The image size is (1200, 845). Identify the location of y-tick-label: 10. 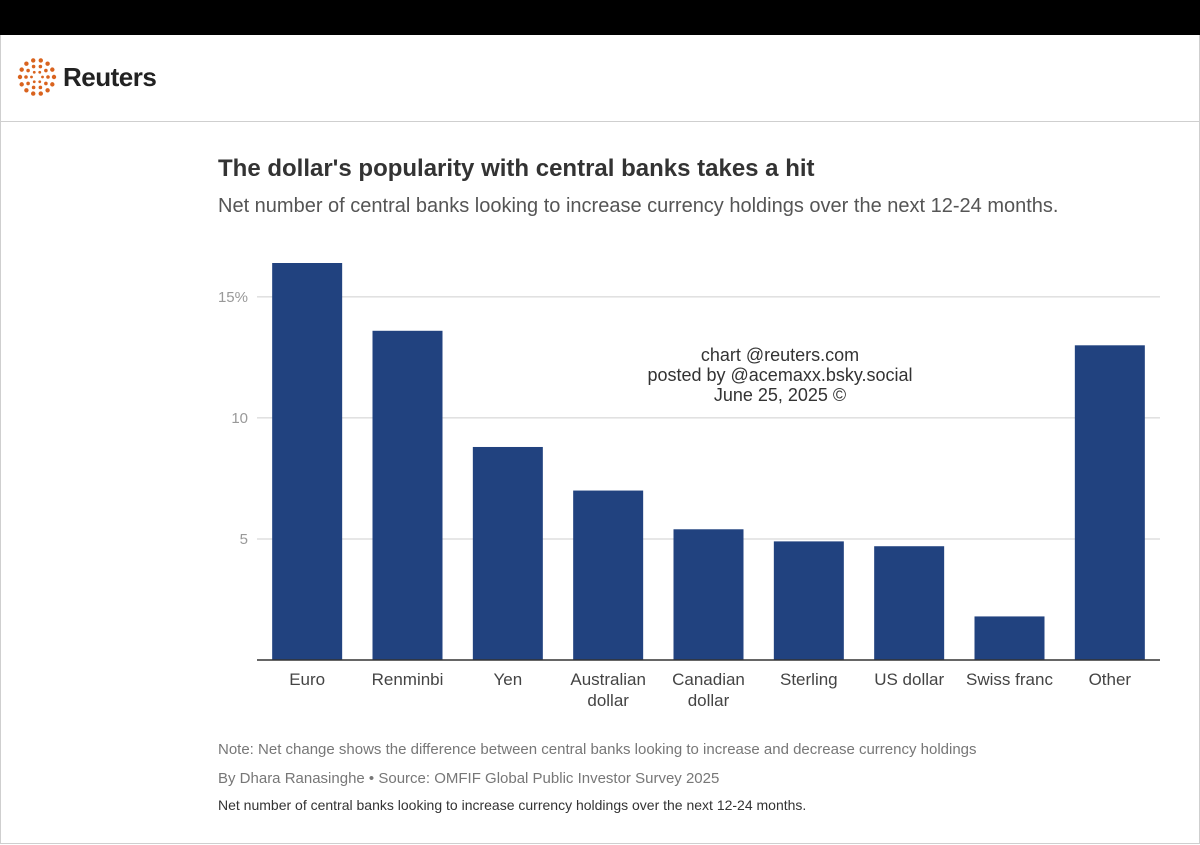
(239, 418).